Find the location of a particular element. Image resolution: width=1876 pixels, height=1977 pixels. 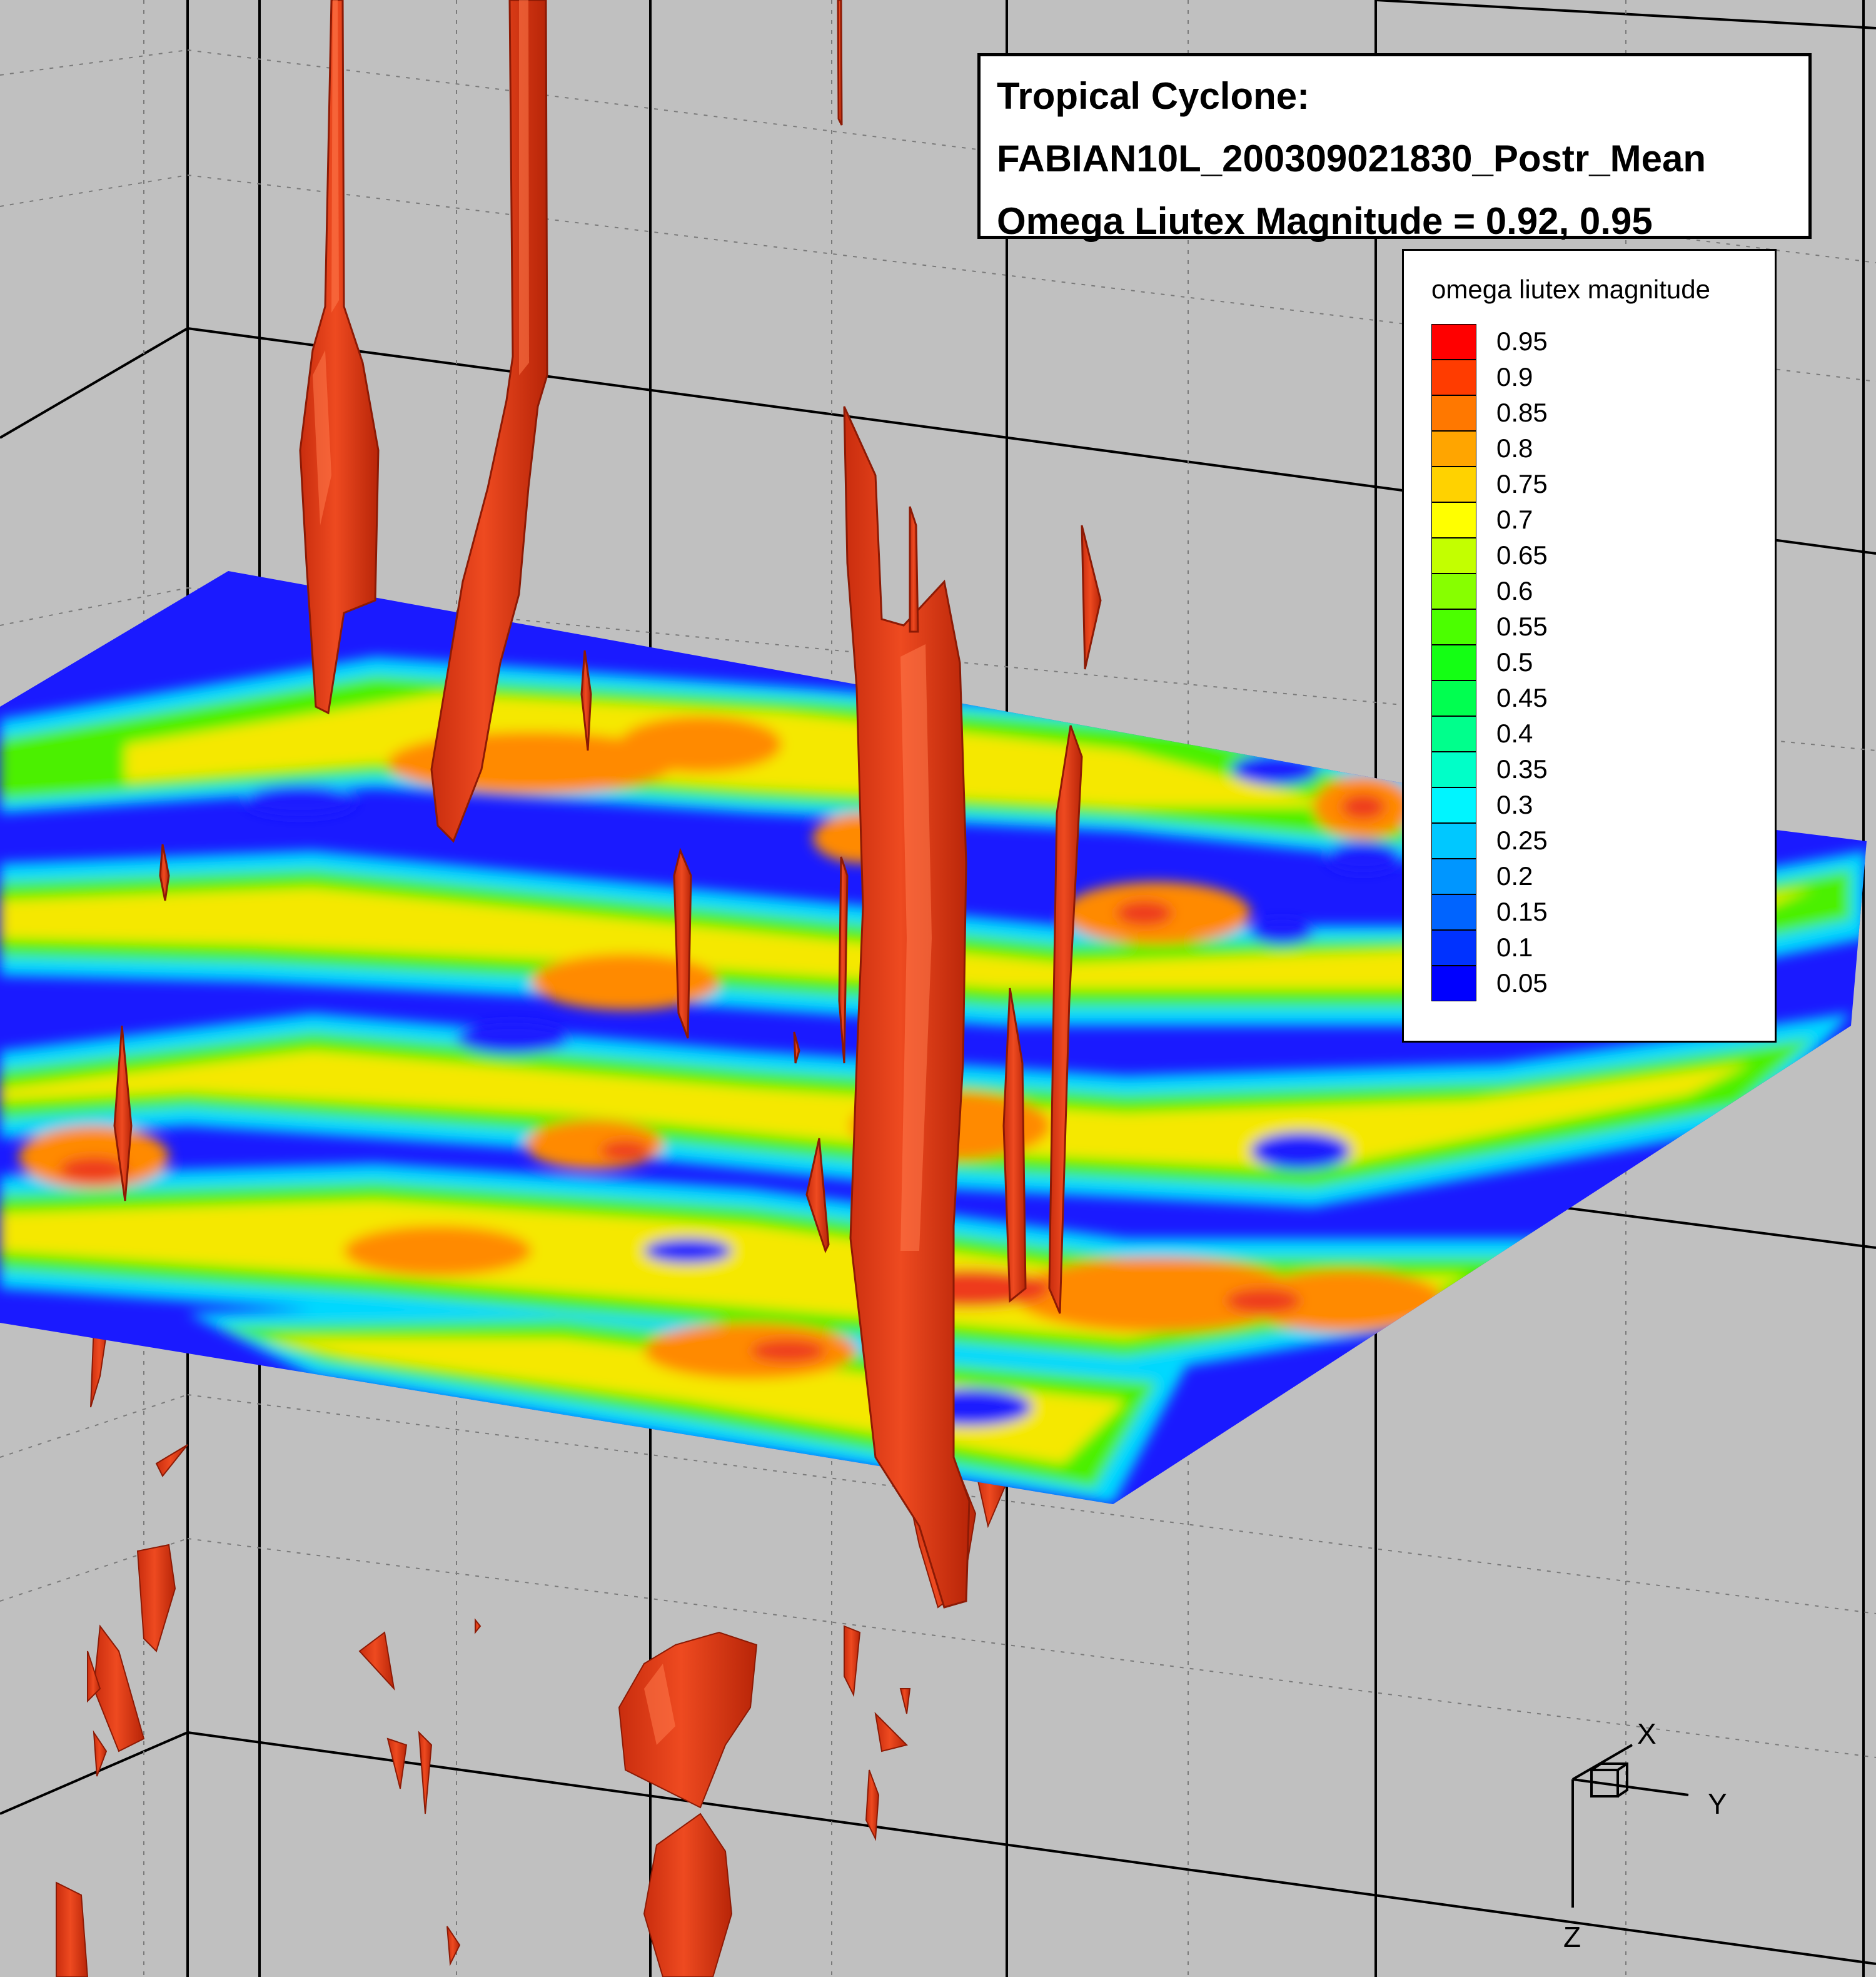

legend-label: 0.65 is located at coordinates (1522, 555).